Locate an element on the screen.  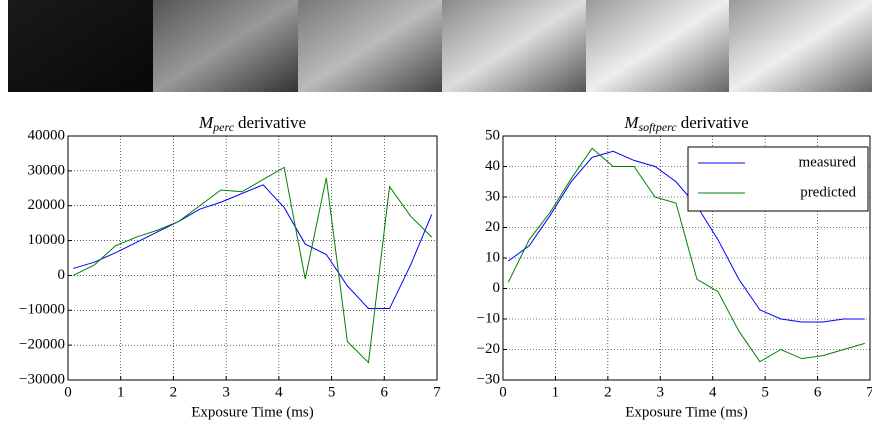
title-subscript: softperc is located at coordinates (657, 127).